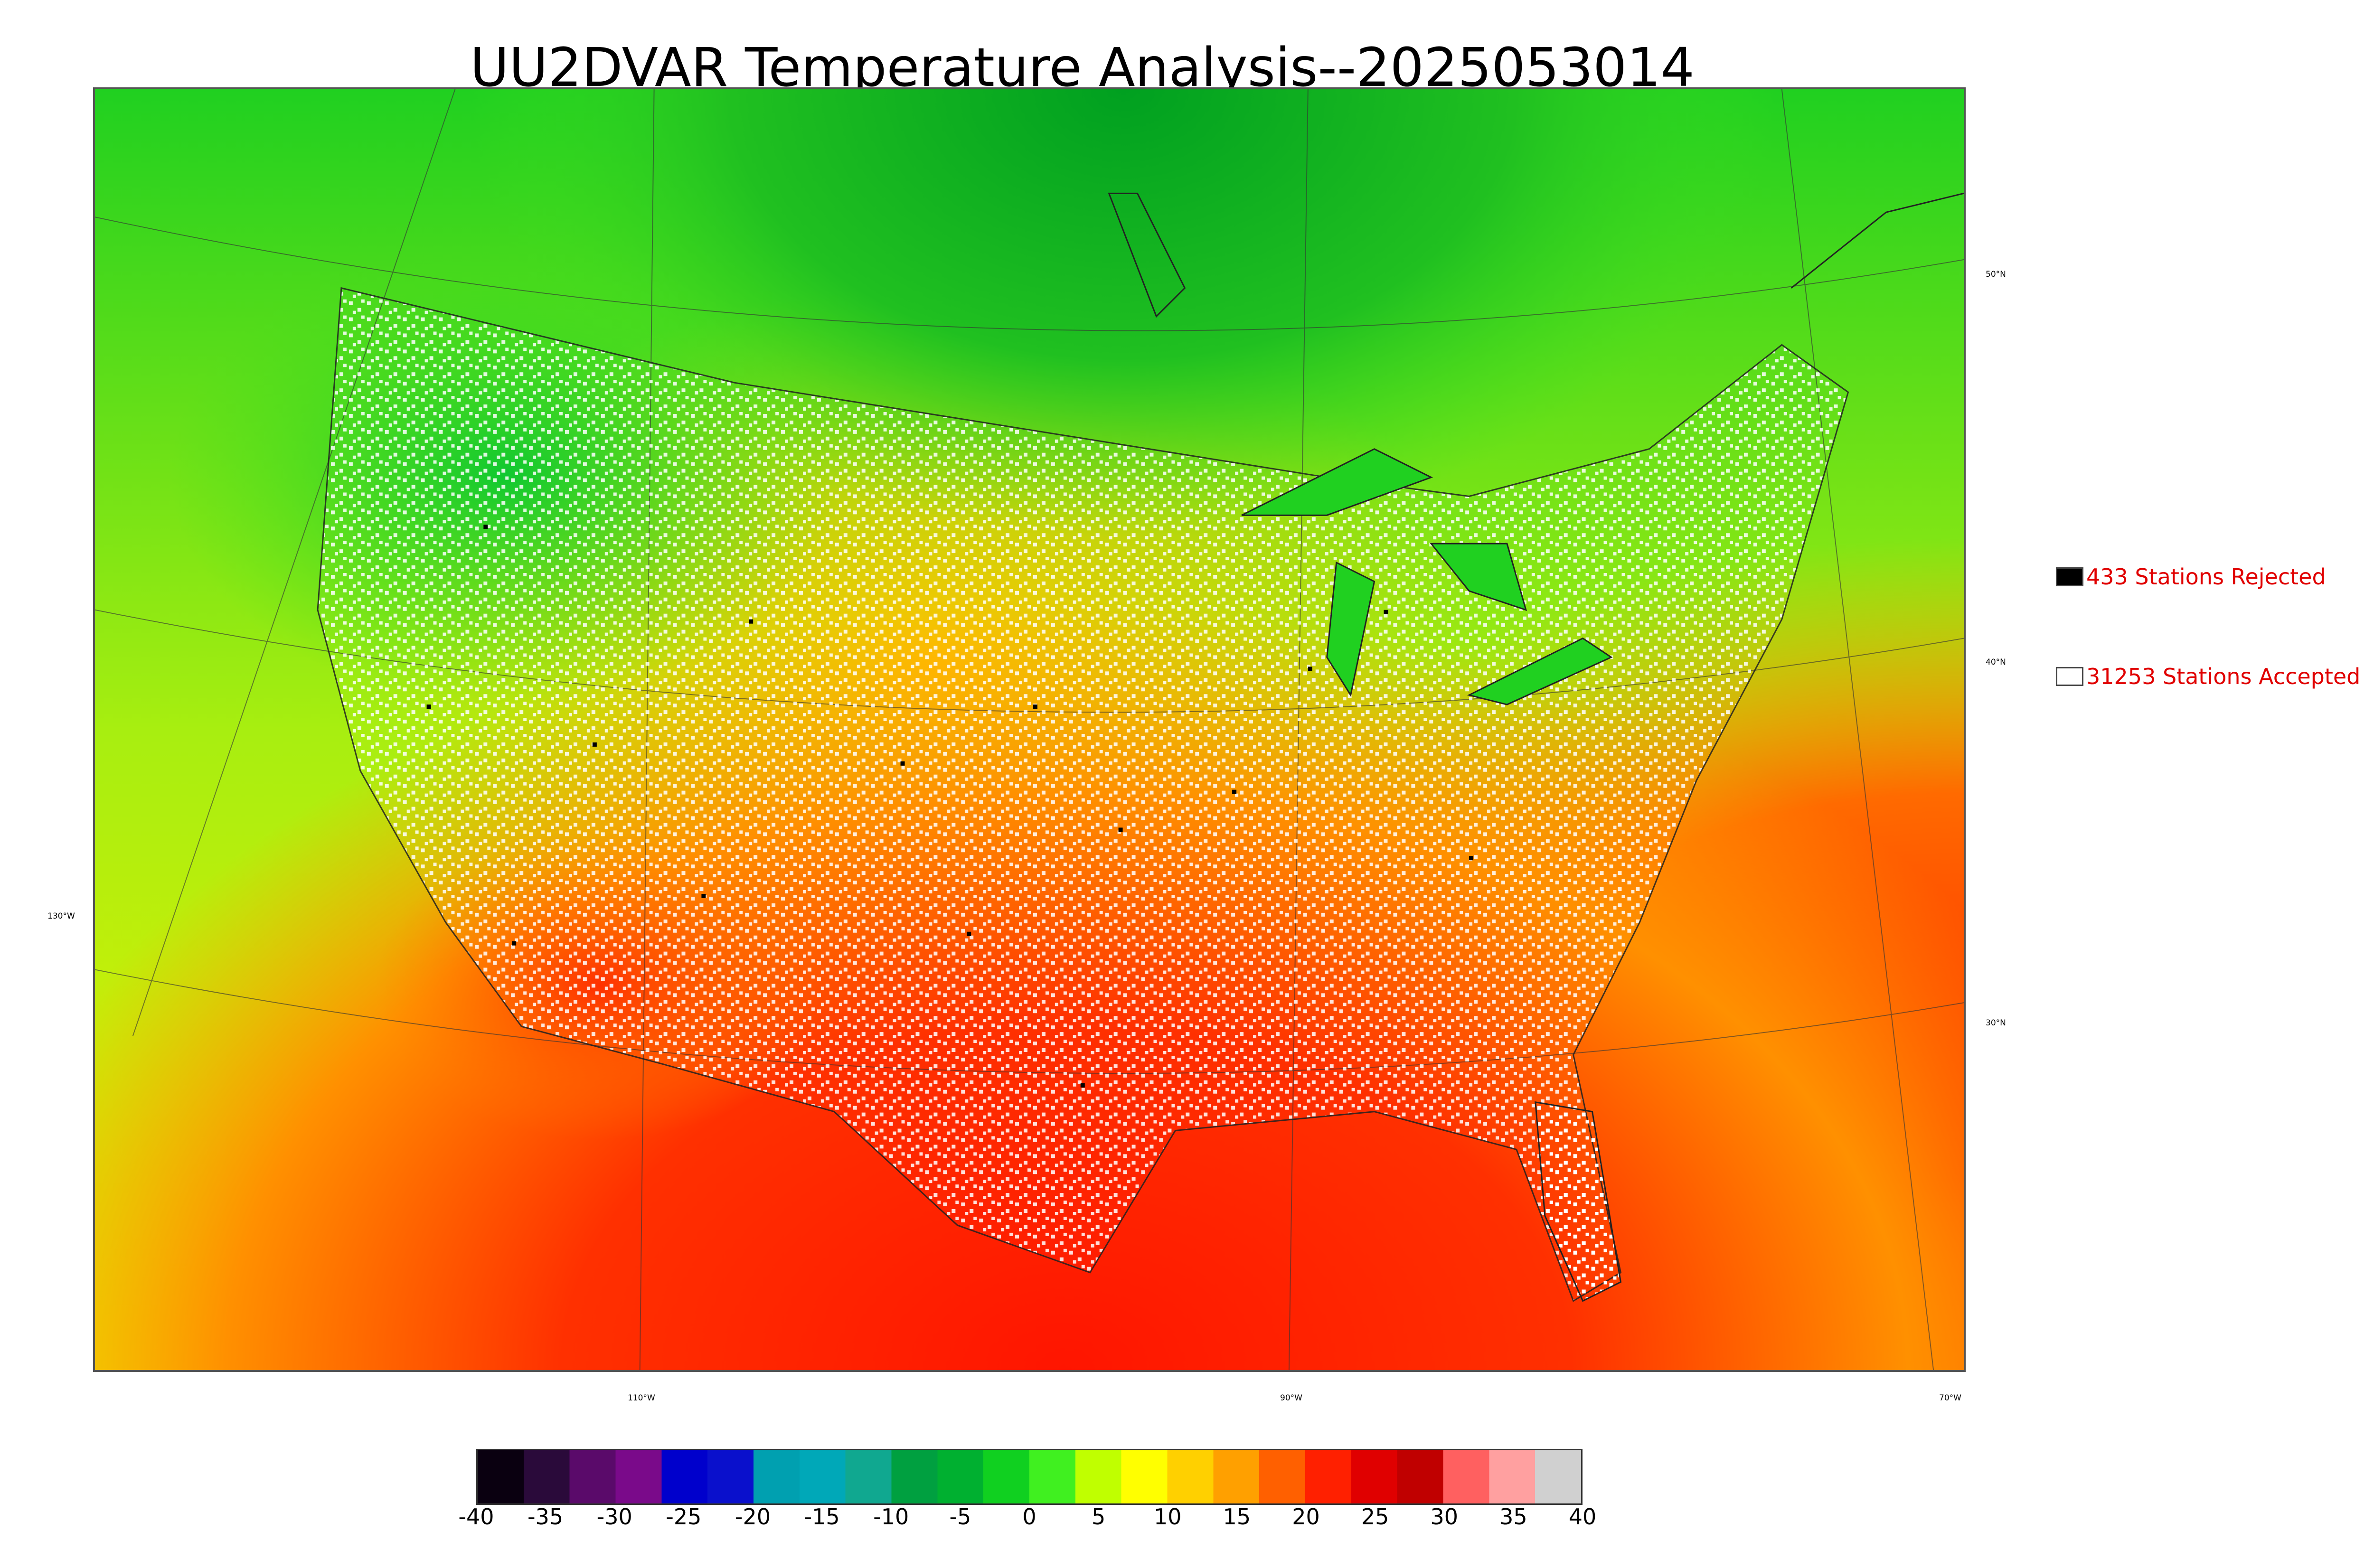  I want to click on colorbar-tick-label: -25, so click(684, 1517).